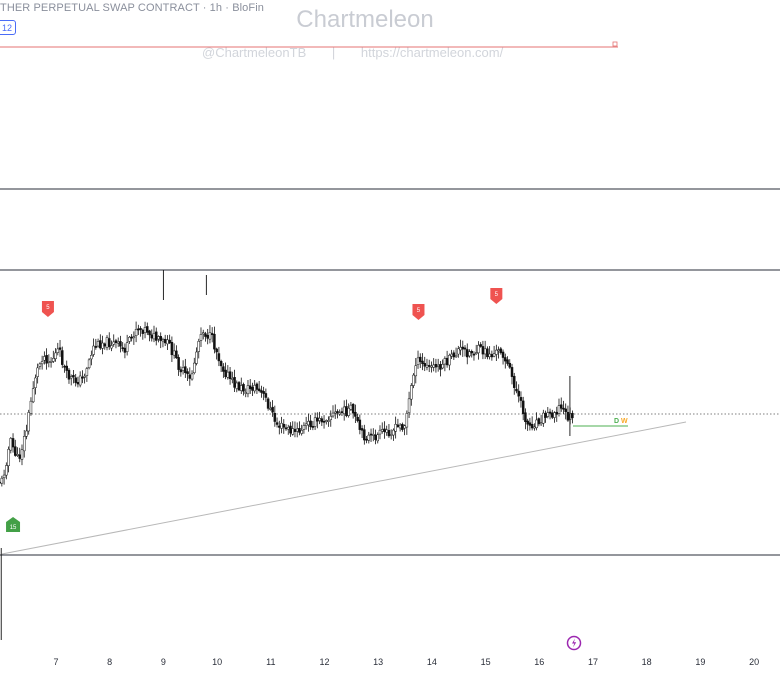  Describe the element at coordinates (13, 524) in the screenshot. I see `buy-signal-marker: 15` at that location.